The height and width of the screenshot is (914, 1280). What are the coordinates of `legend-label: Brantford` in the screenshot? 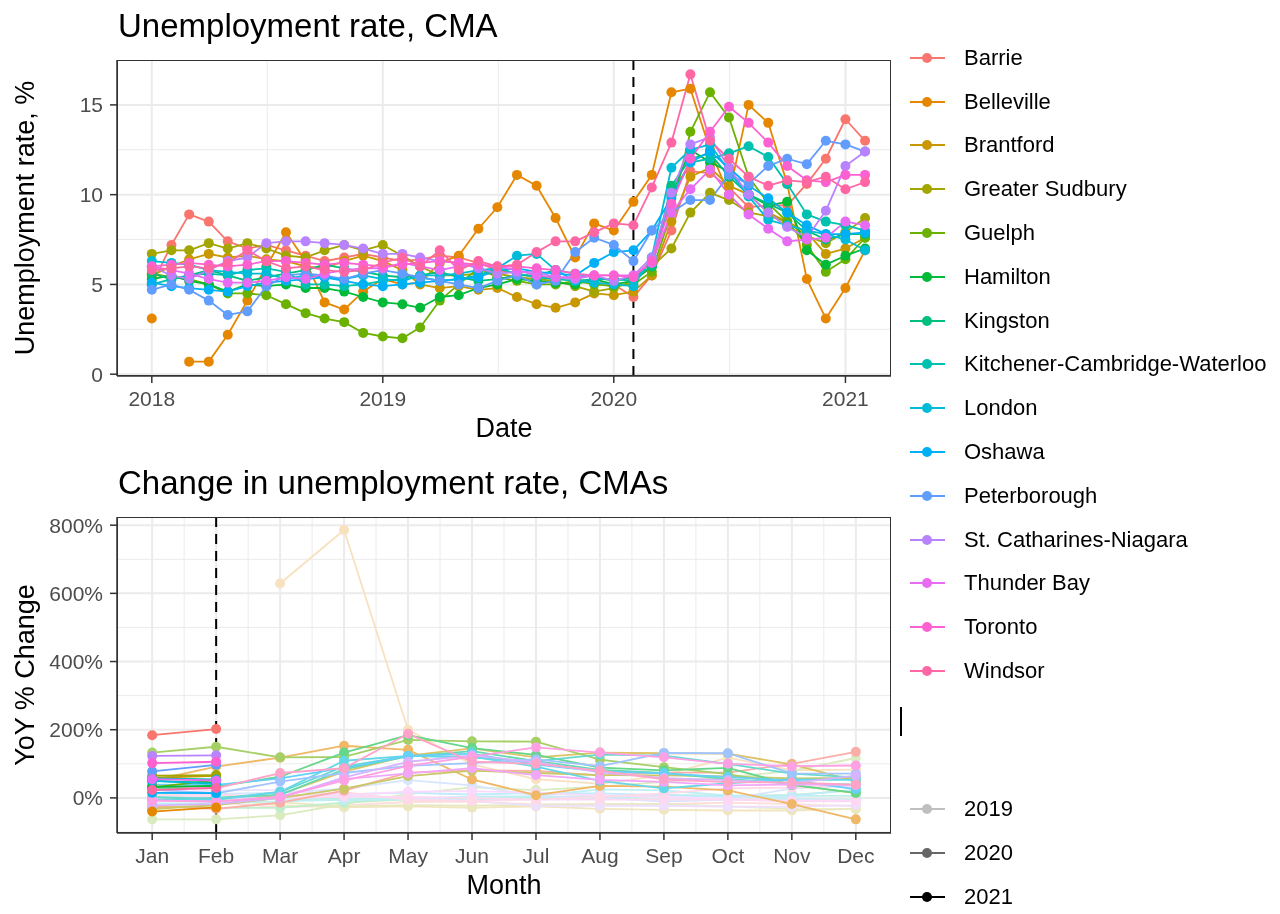 It's located at (1009, 145).